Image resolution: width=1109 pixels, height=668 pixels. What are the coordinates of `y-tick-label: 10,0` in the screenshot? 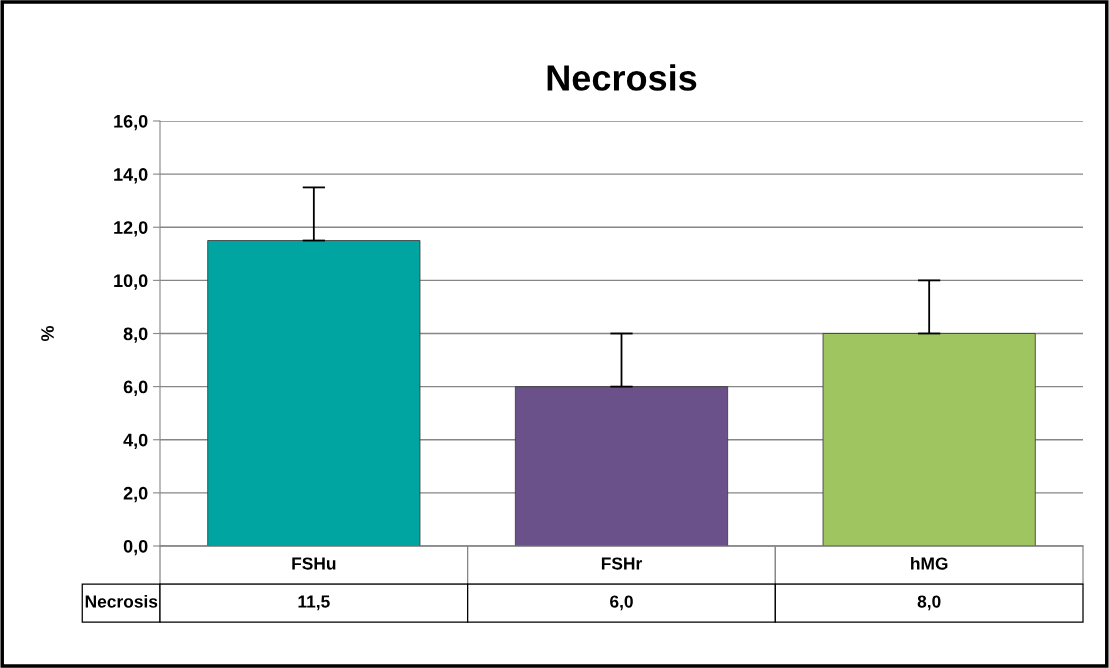 It's located at (131, 282).